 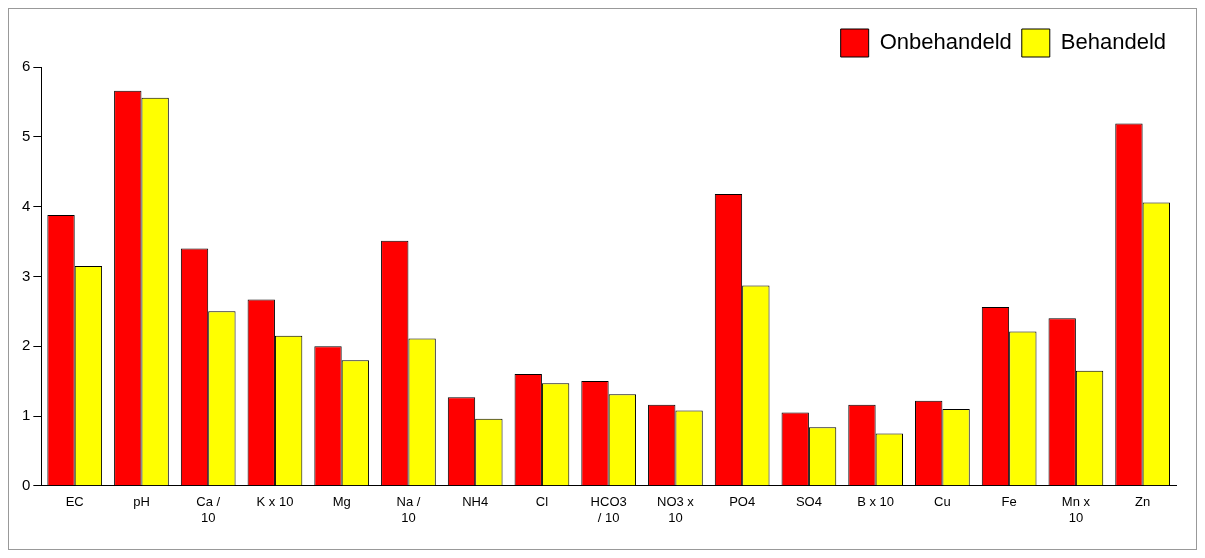 What do you see at coordinates (26, 275) in the screenshot?
I see `y-tick-label: 3` at bounding box center [26, 275].